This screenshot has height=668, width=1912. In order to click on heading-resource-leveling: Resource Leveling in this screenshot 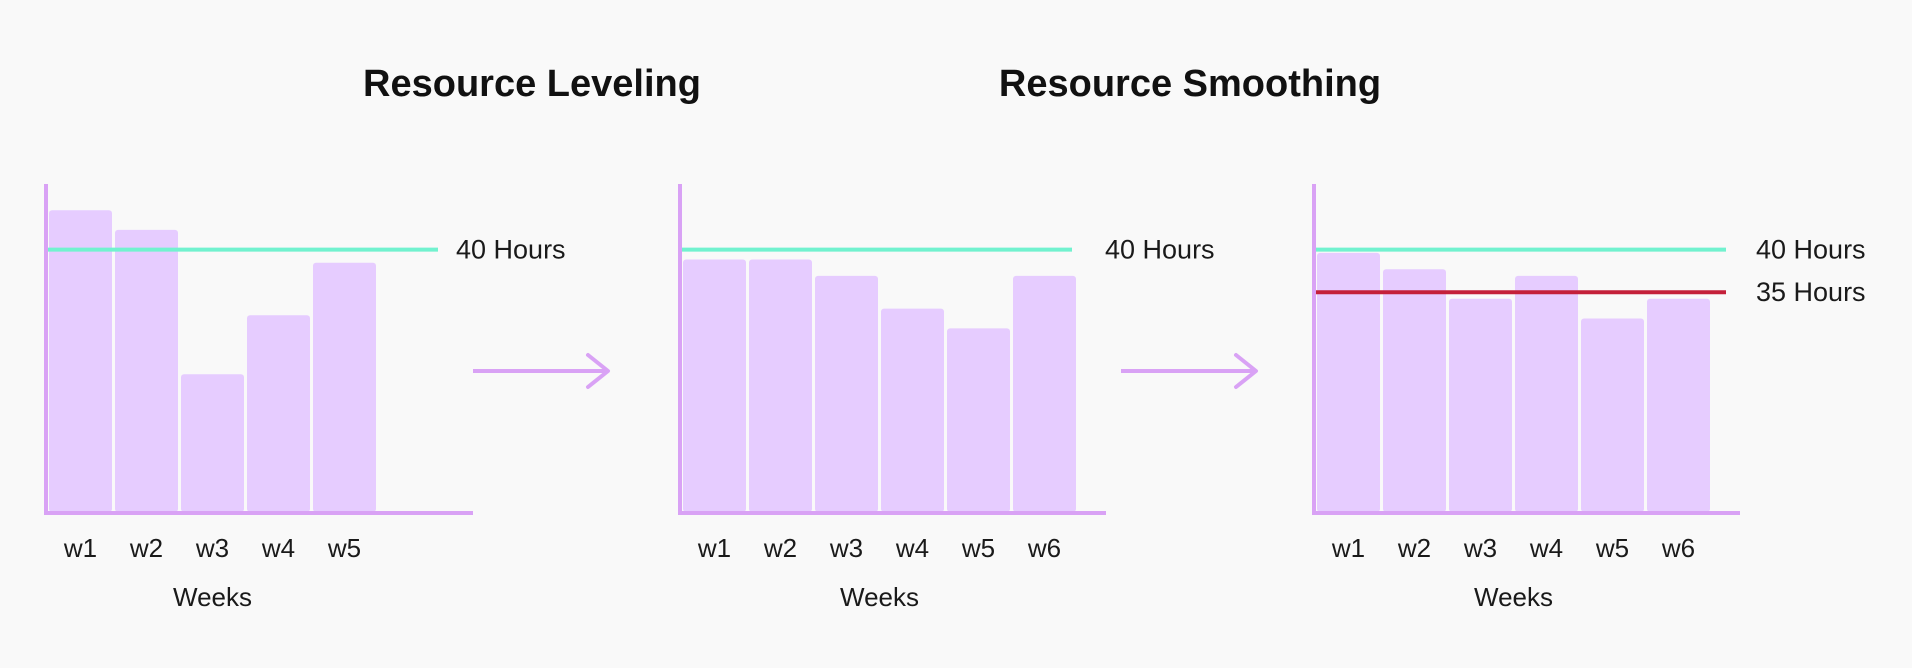, I will do `click(532, 84)`.